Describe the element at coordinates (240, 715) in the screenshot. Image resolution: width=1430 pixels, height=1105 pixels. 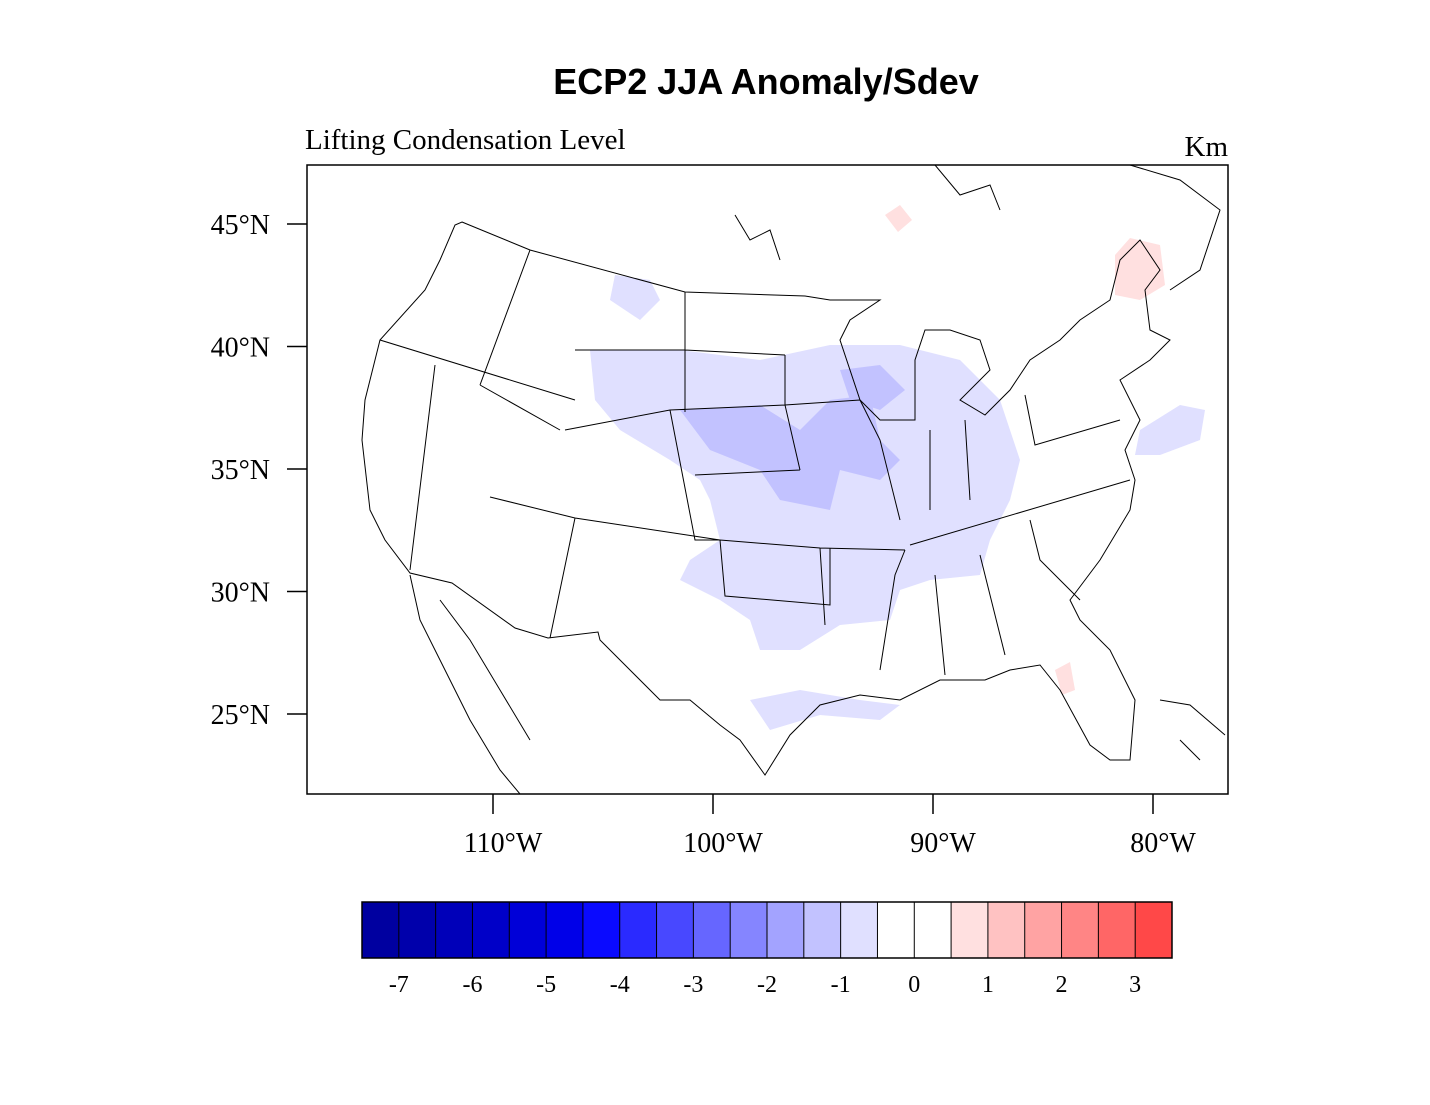
I see `lat-tick-label: 25°N` at that location.